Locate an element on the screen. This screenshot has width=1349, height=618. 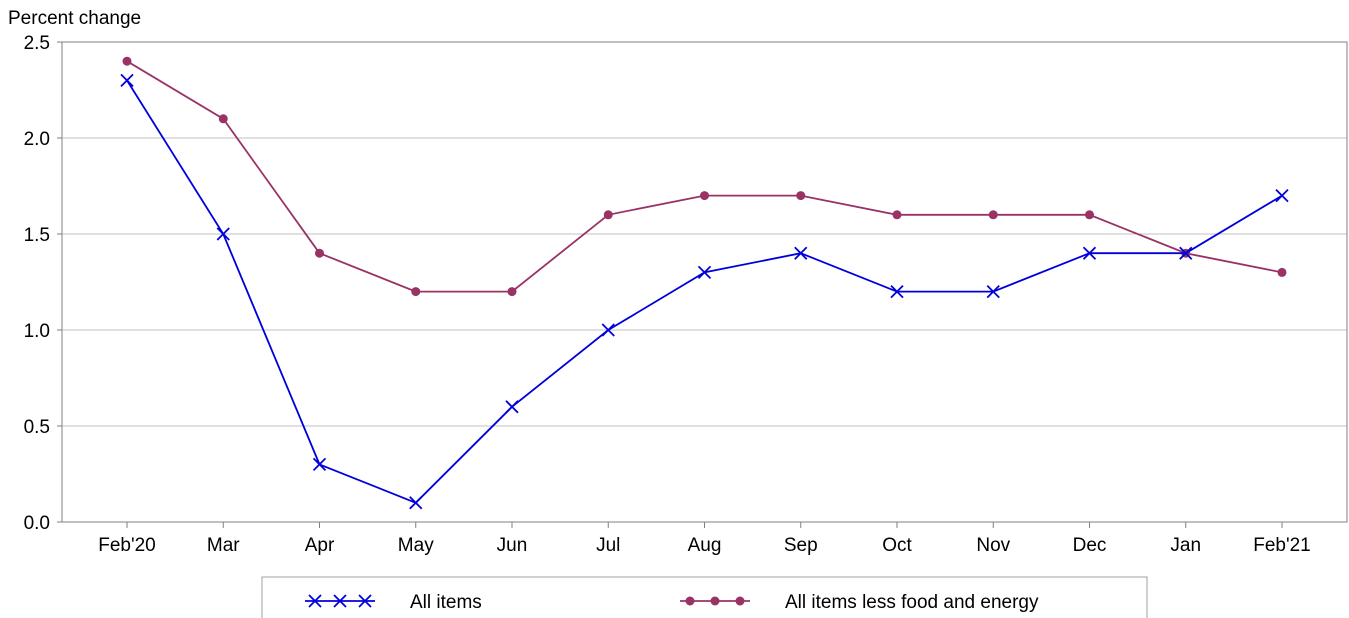
x-tick-label: Apr is located at coordinates (320, 545).